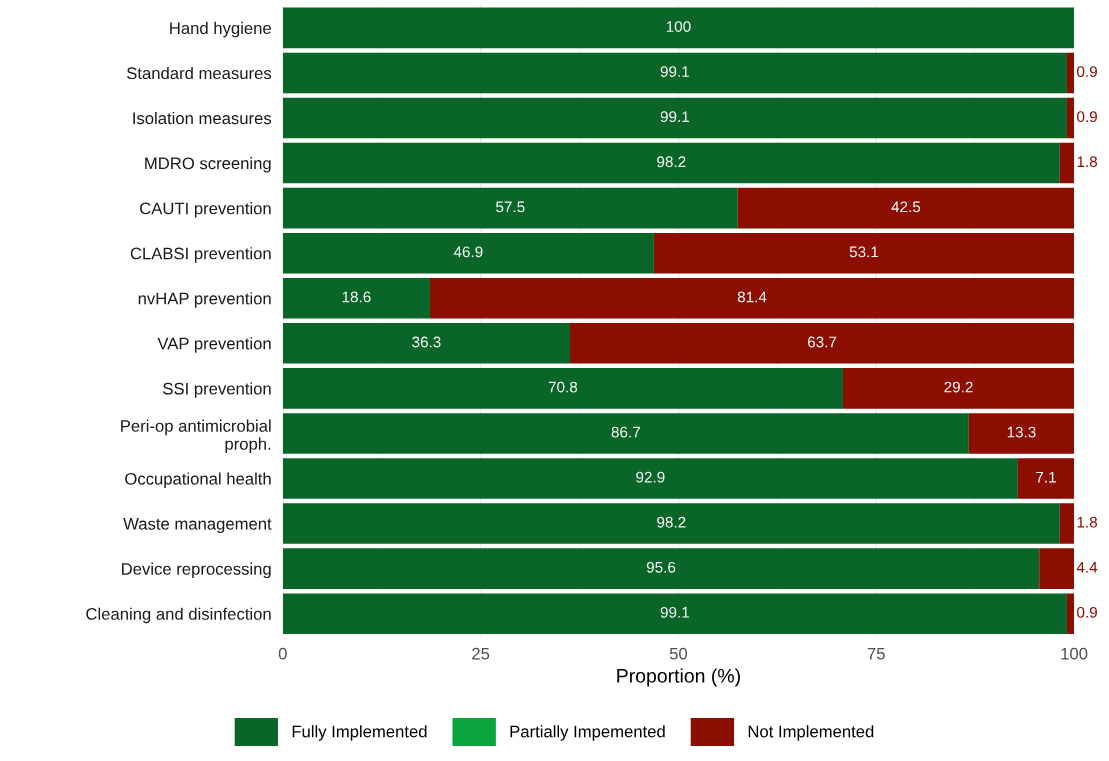 Image resolution: width=1109 pixels, height=761 pixels. Describe the element at coordinates (202, 118) in the screenshot. I see `y-tick-label: Isolation measures` at that location.